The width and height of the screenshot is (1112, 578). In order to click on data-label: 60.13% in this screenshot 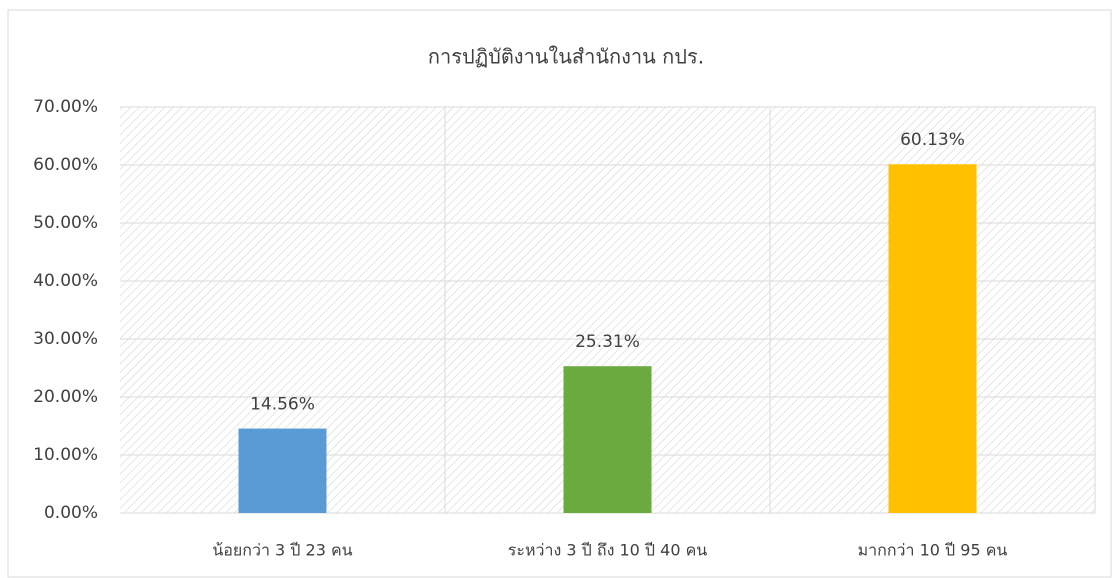, I will do `click(932, 140)`.